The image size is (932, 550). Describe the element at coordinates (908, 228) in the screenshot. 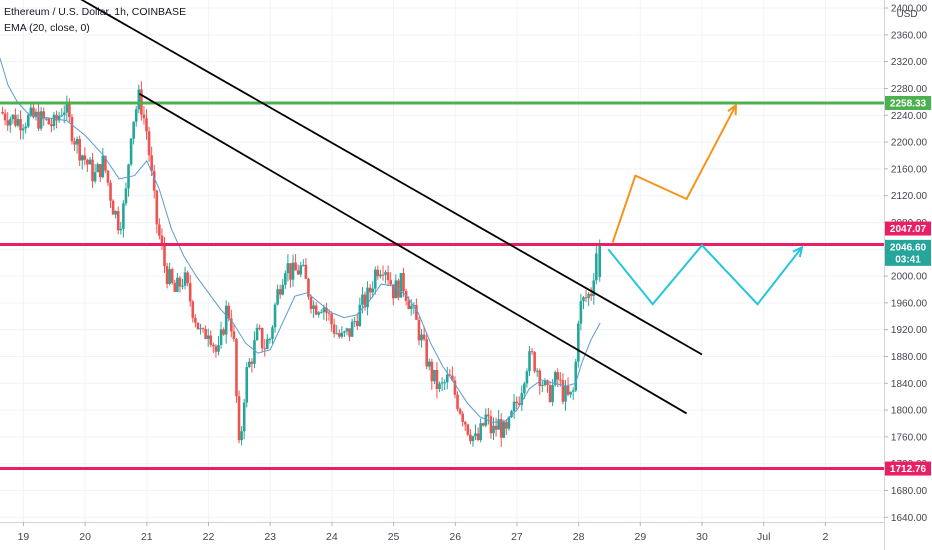

I see `label-breakout-bg` at that location.